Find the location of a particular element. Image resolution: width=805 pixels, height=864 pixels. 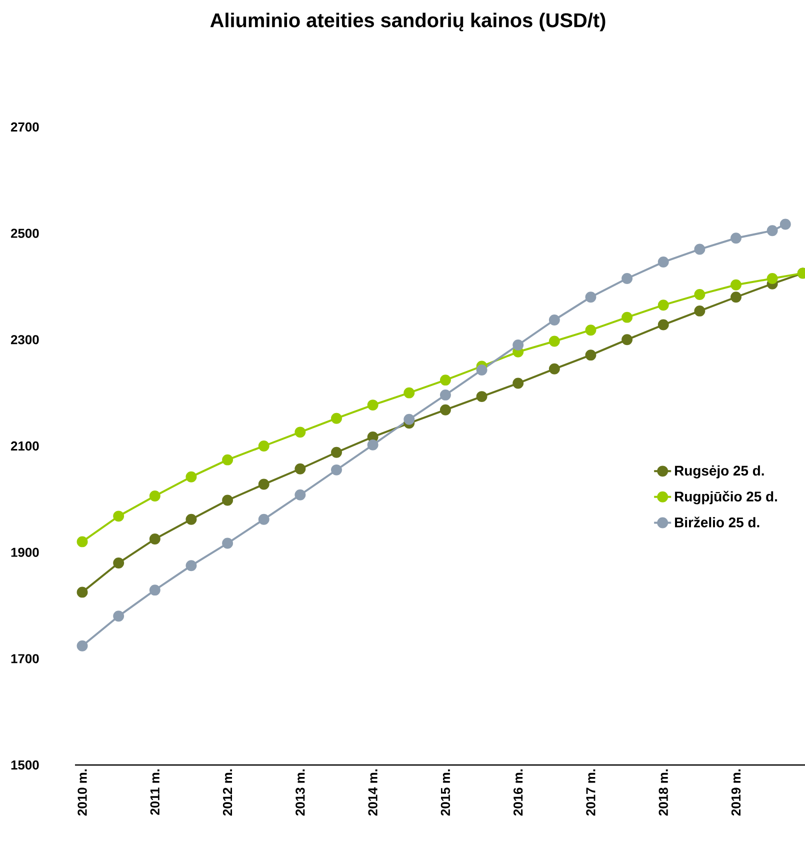

y-tick-label: 1500 is located at coordinates (25, 765).